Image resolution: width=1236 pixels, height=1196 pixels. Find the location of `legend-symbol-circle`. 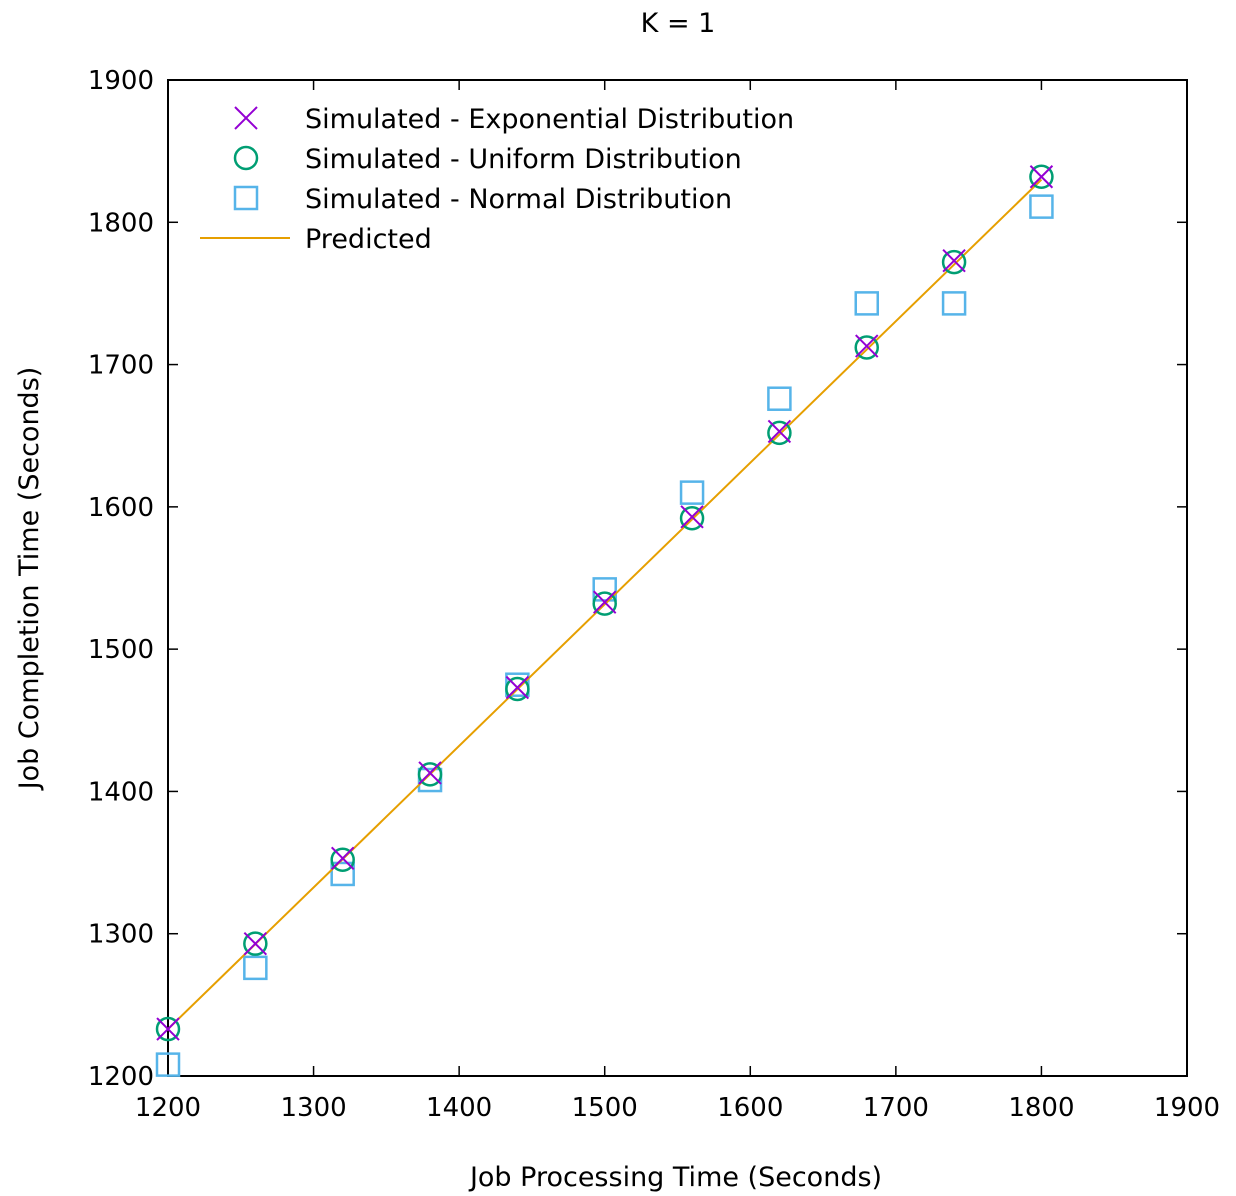

legend-symbol-circle is located at coordinates (246, 158).